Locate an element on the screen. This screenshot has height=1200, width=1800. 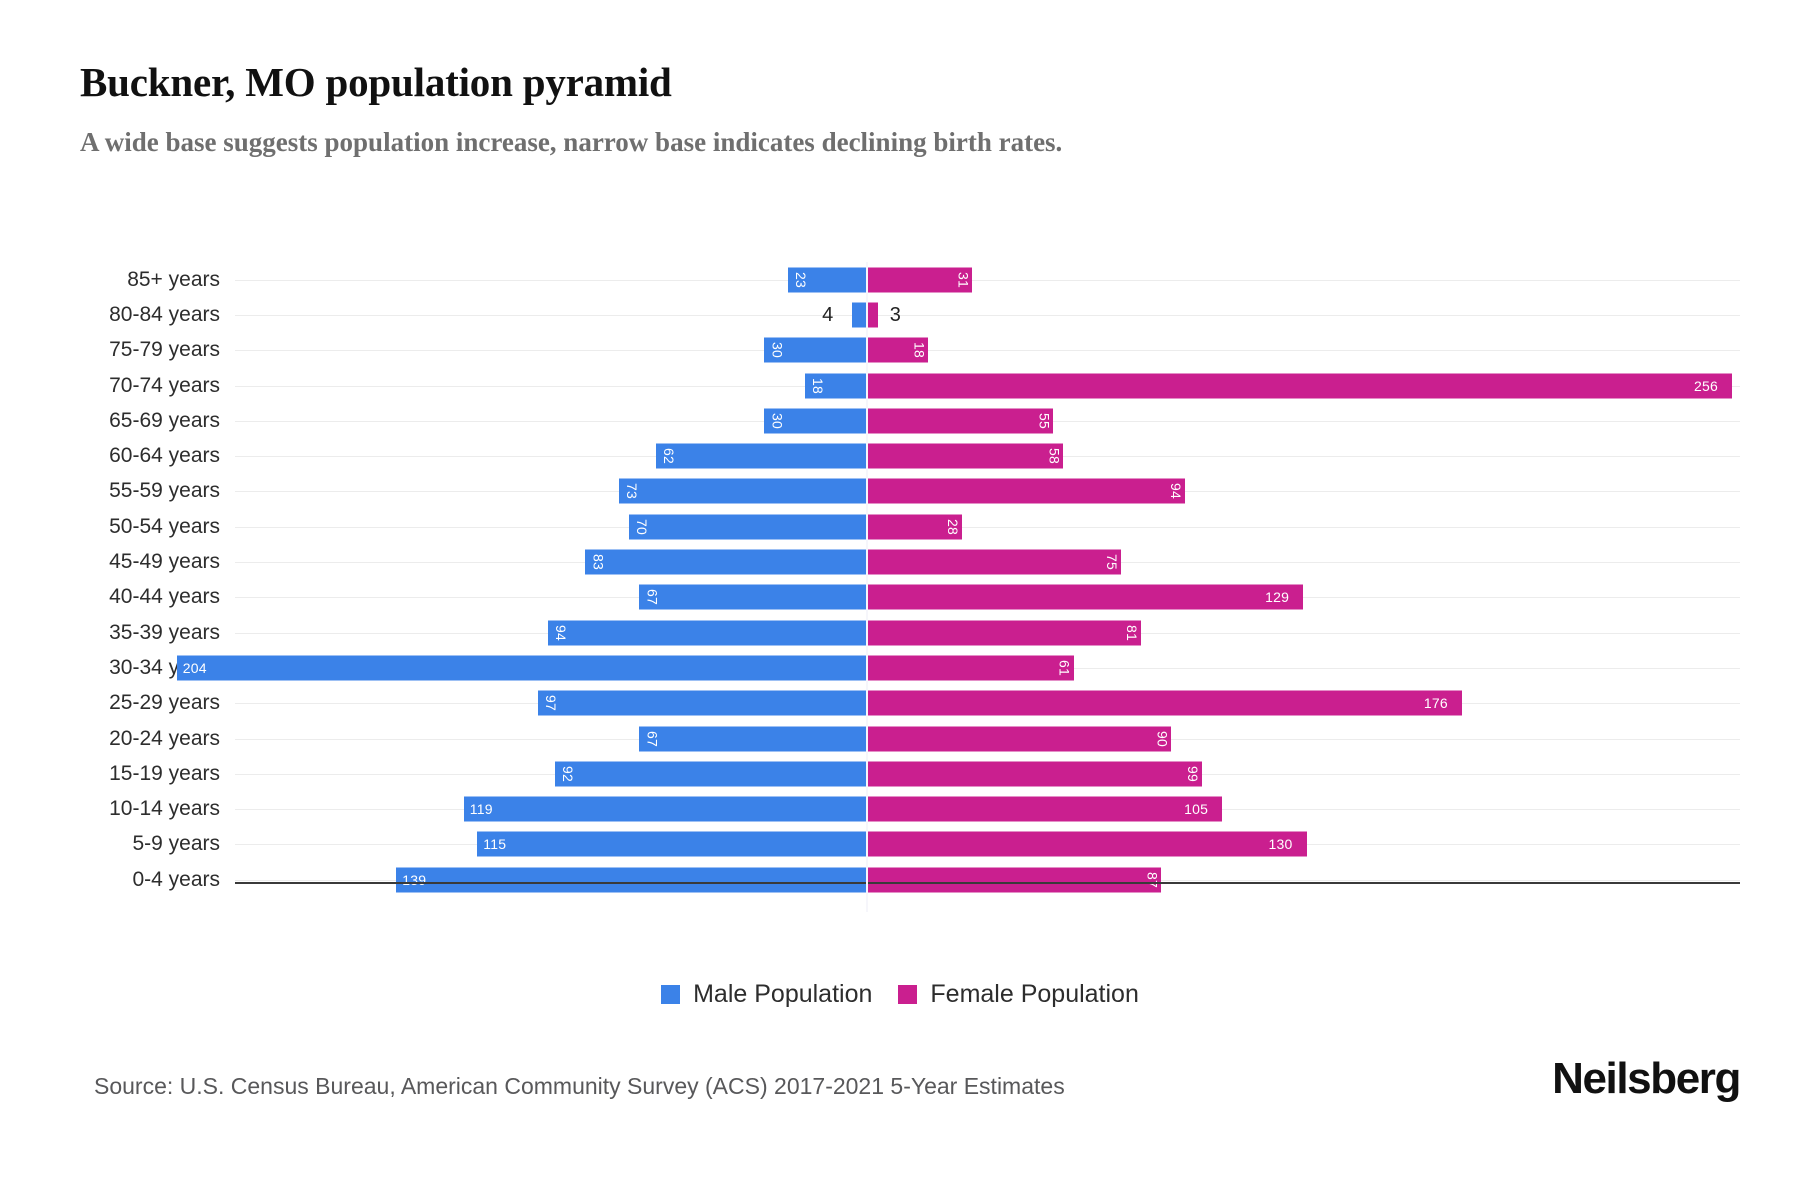
age-group-label: 25-29 years is located at coordinates (164, 703).